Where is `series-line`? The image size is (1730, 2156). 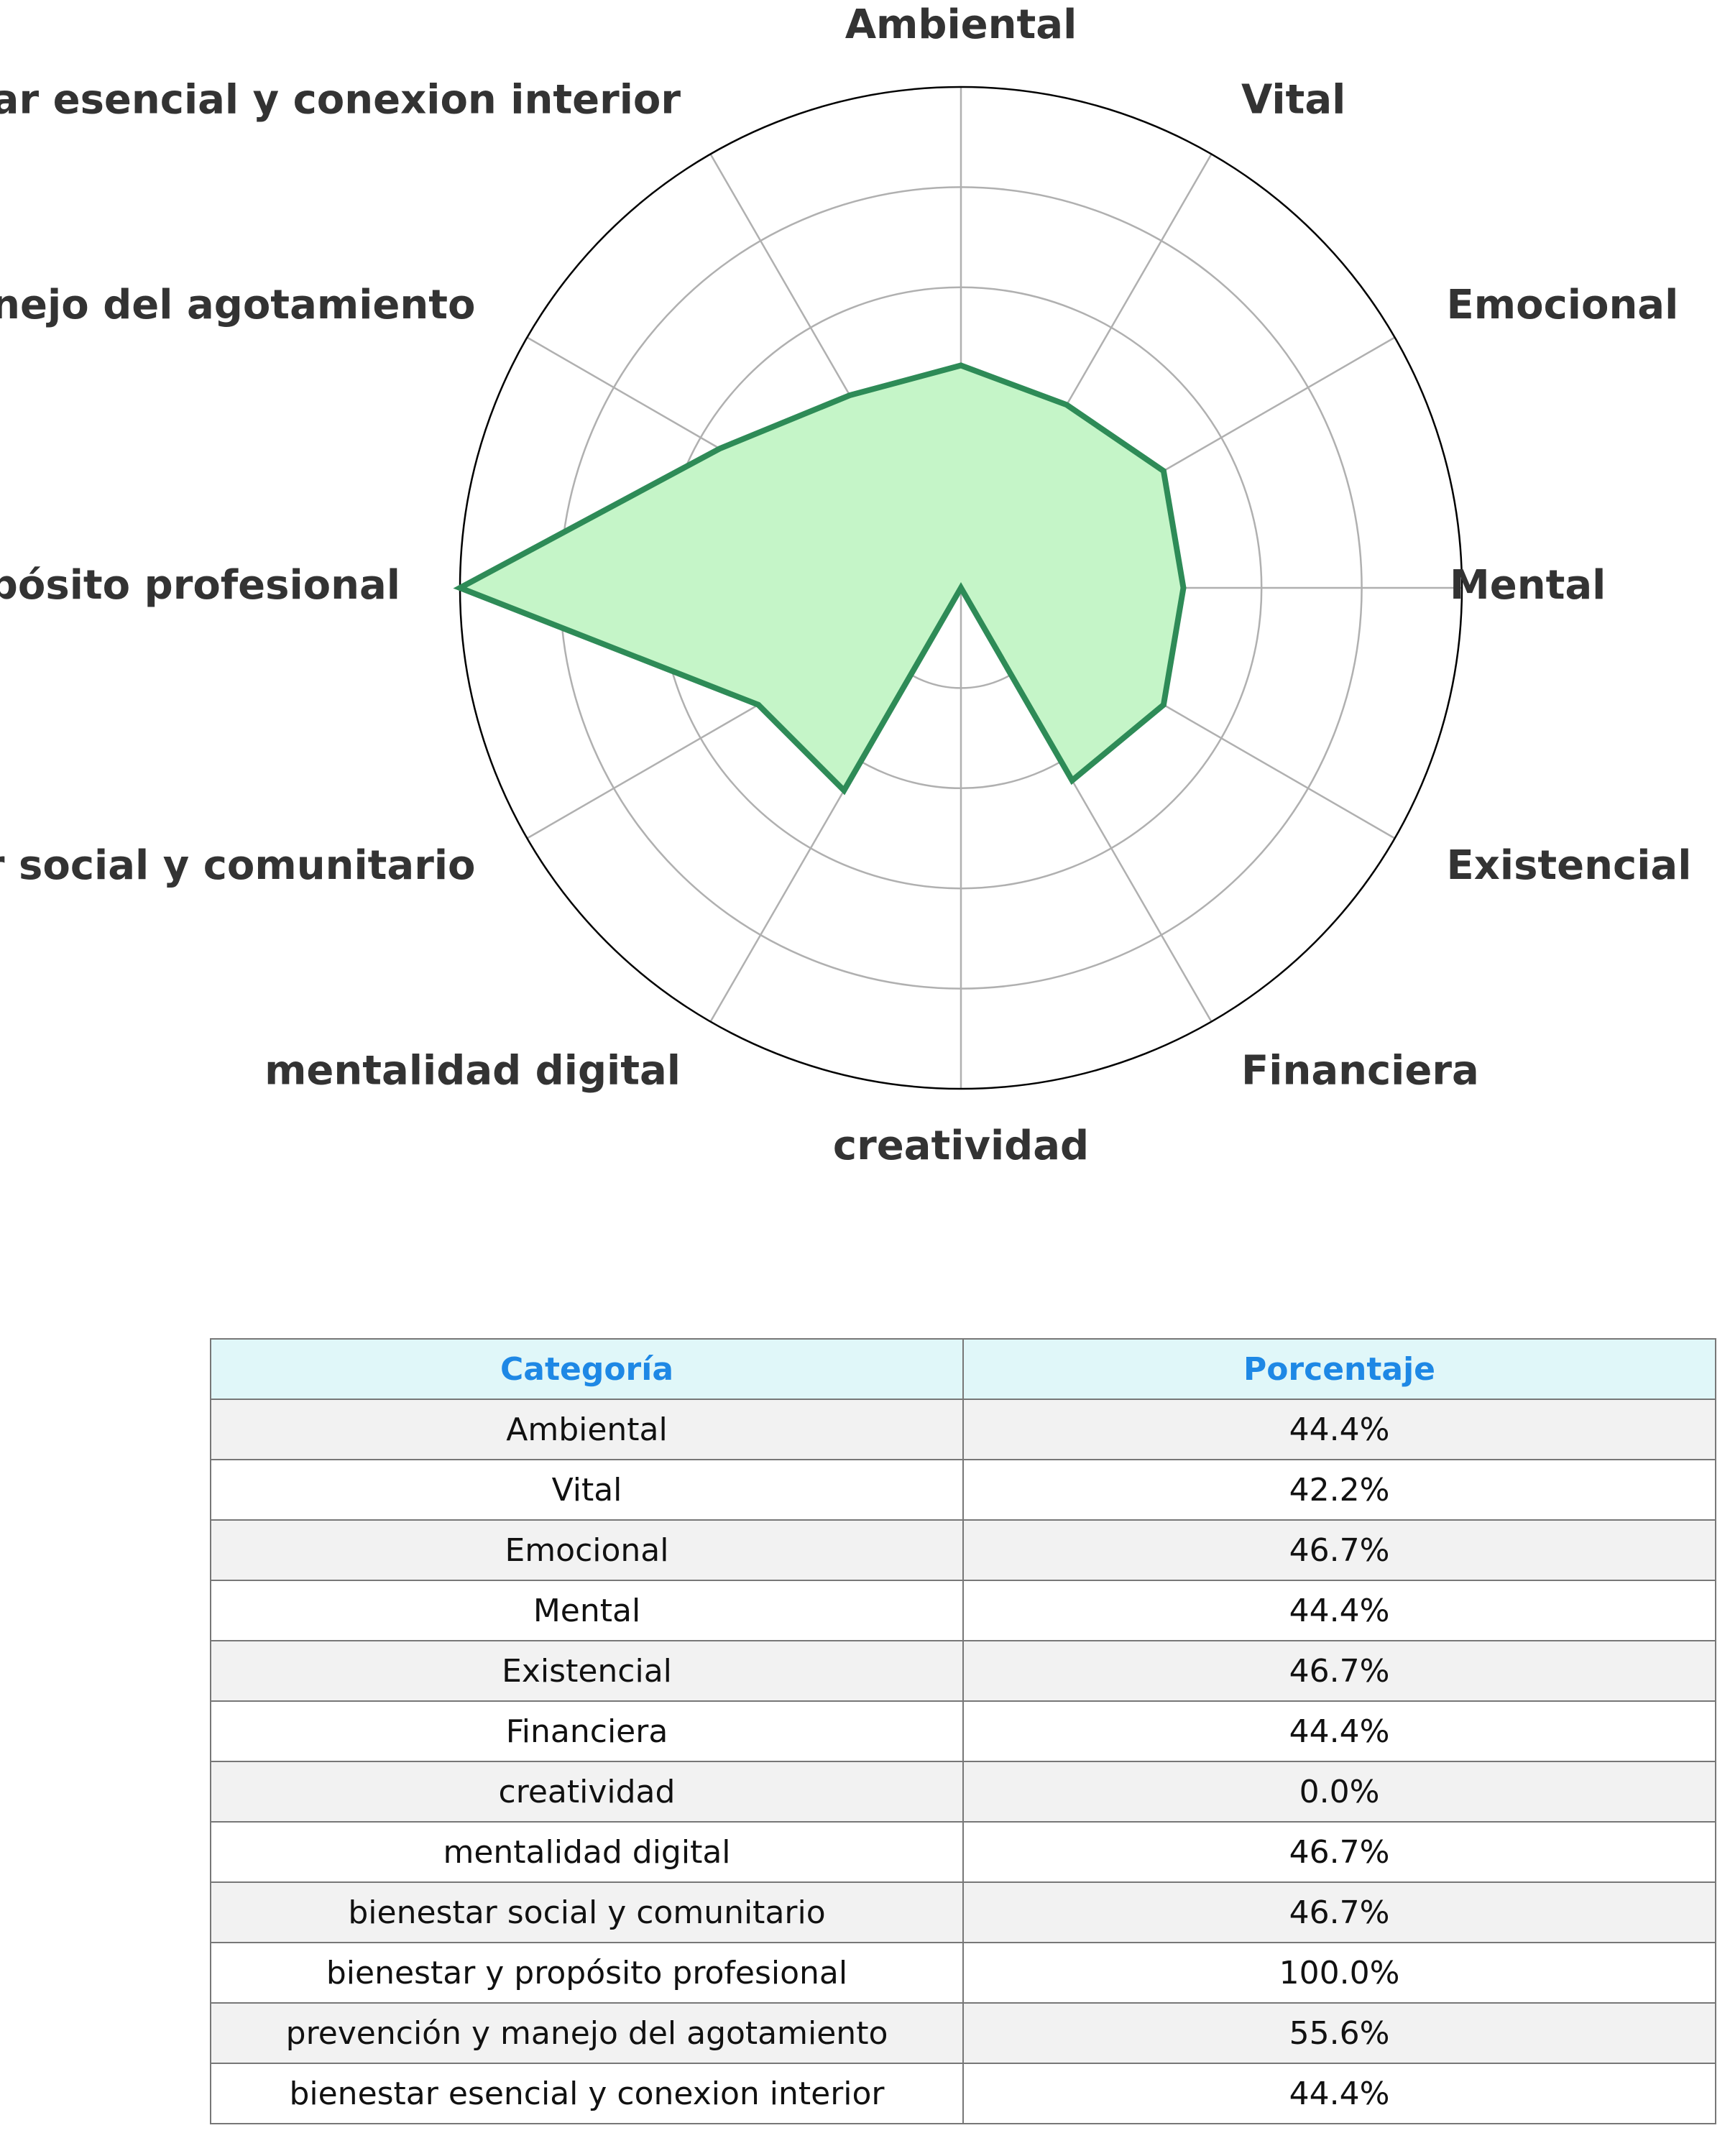
series-line is located at coordinates (820, 579).